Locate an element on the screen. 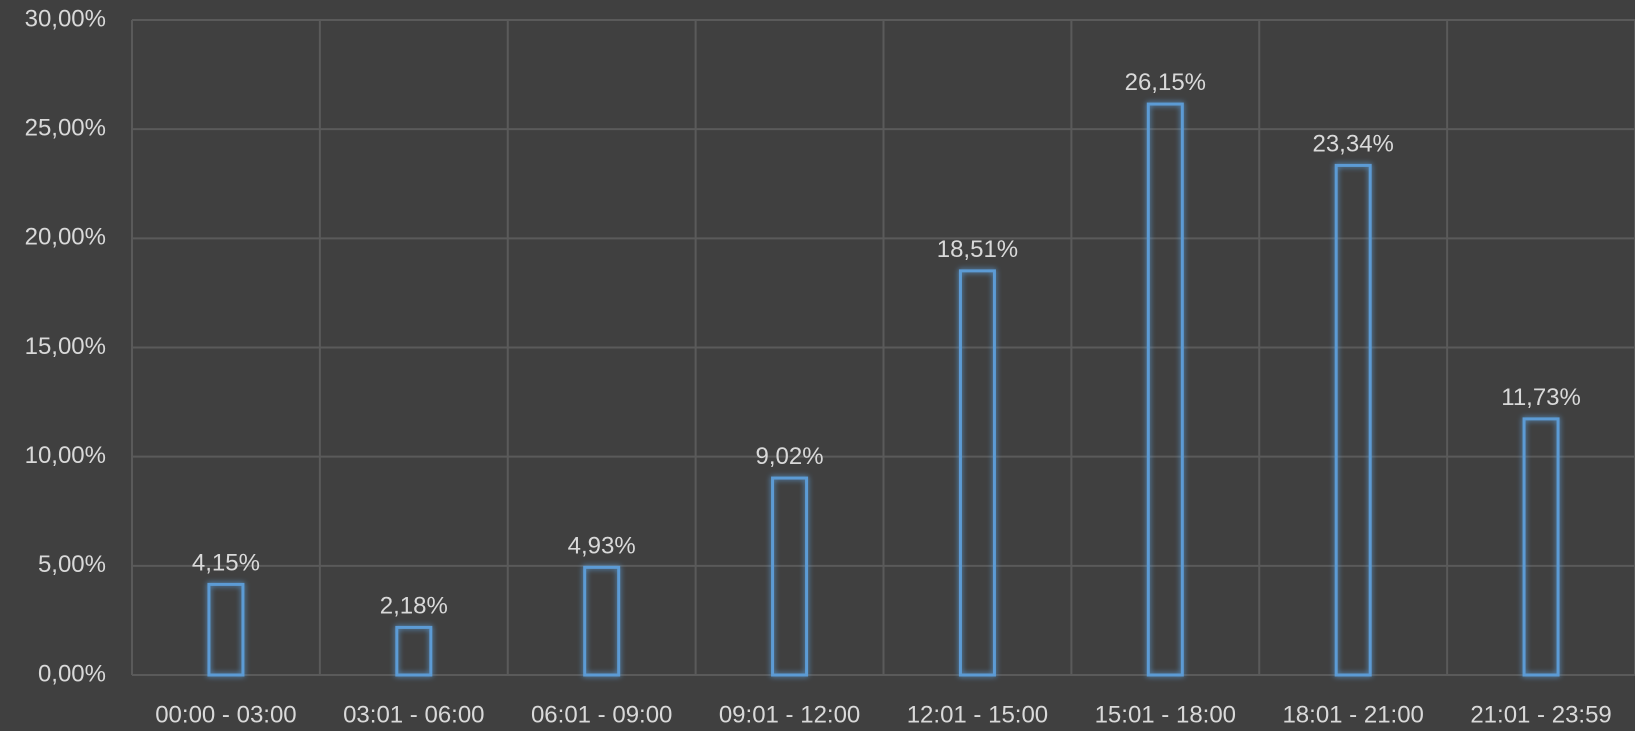  y-axis-ticks: 0,00% 5,00% 10,00% 15,00% 20,00% 25,00% 30,00% is located at coordinates (65, 346).